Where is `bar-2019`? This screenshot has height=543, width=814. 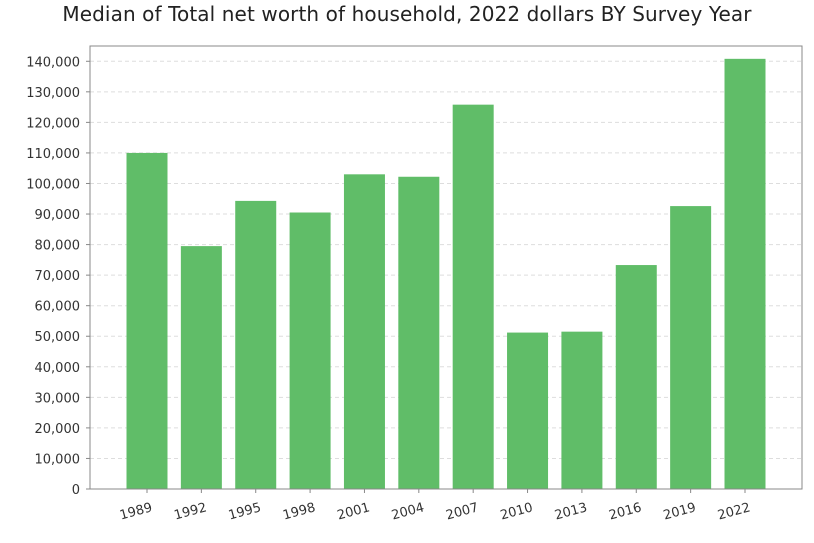
bar-2019 is located at coordinates (691, 347).